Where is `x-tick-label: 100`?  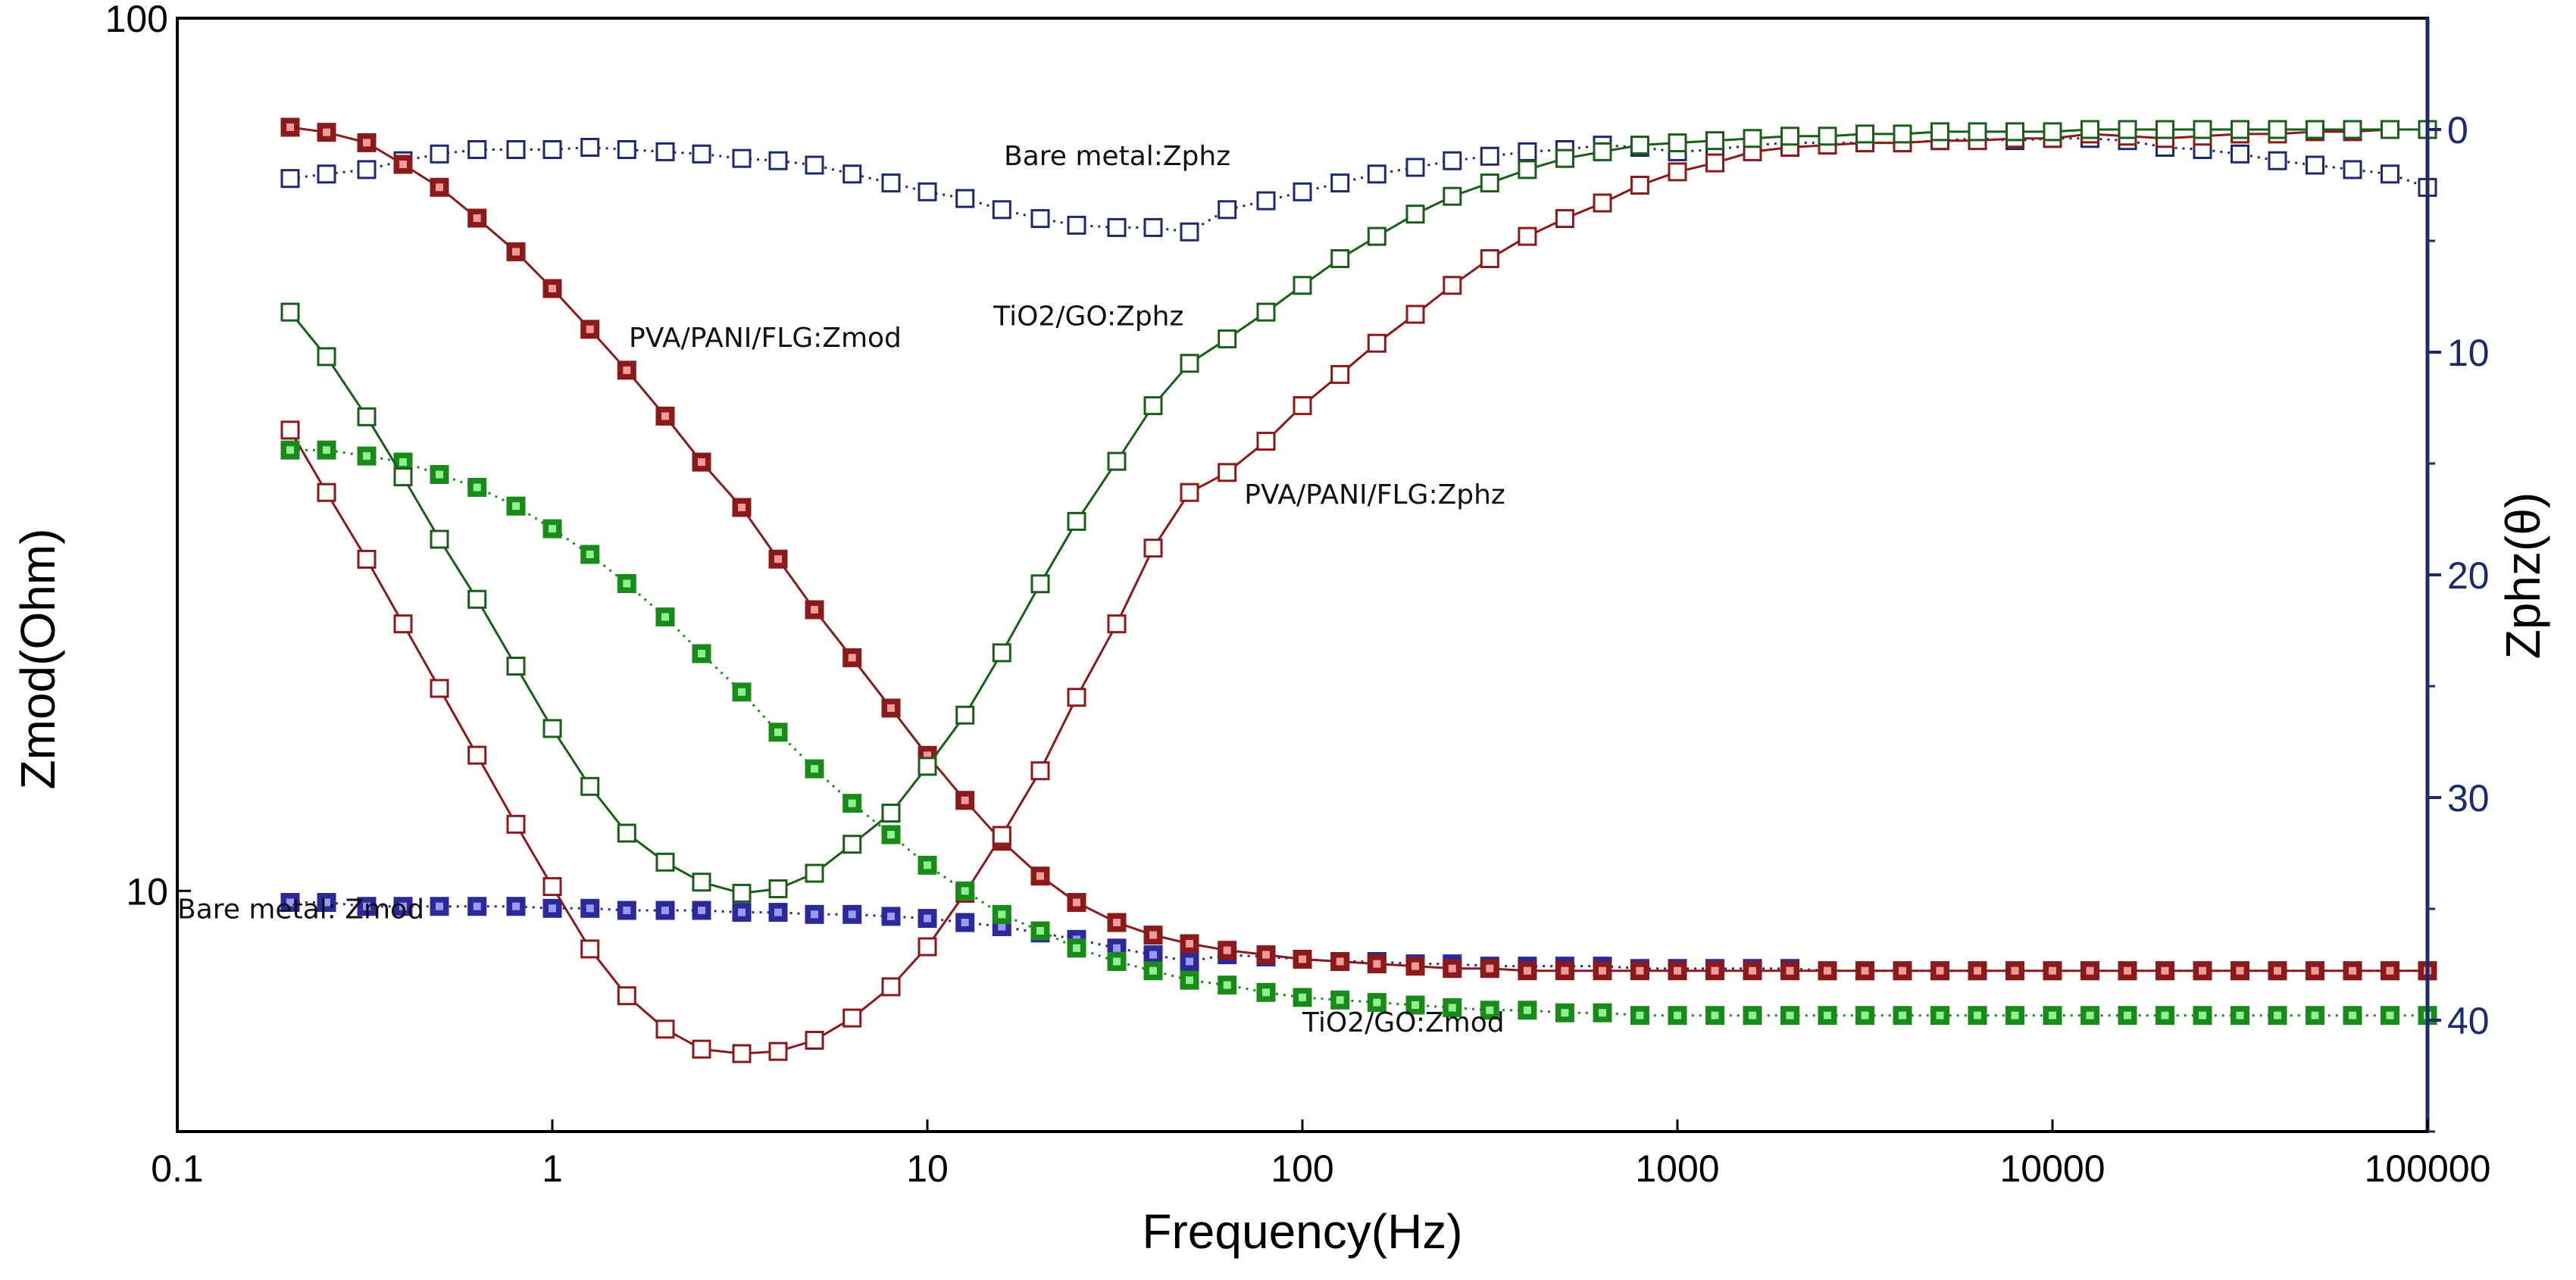 x-tick-label: 100 is located at coordinates (1302, 1168).